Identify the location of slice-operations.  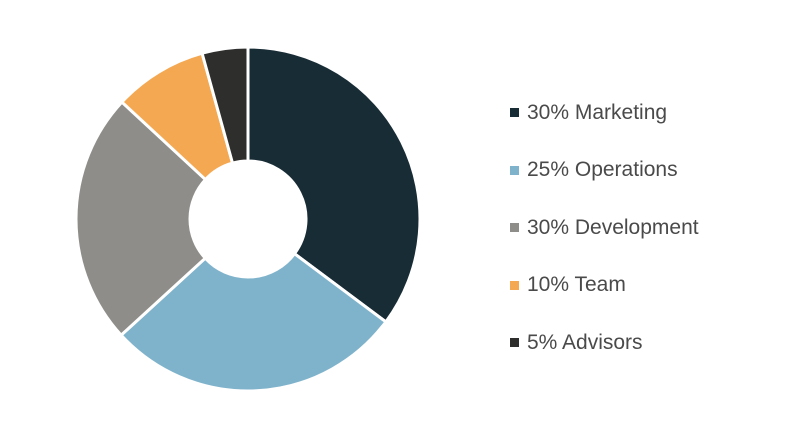
(253, 322).